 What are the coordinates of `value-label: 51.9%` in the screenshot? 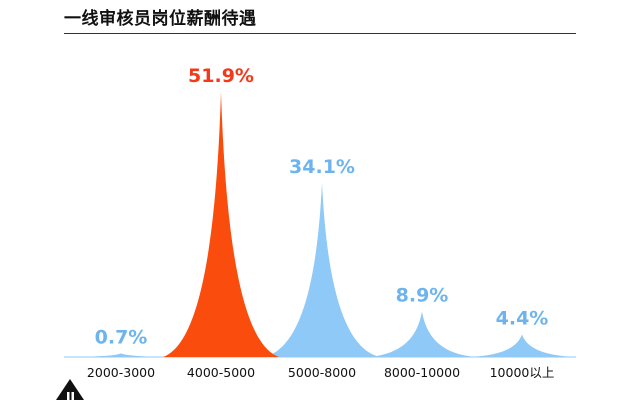 It's located at (221, 76).